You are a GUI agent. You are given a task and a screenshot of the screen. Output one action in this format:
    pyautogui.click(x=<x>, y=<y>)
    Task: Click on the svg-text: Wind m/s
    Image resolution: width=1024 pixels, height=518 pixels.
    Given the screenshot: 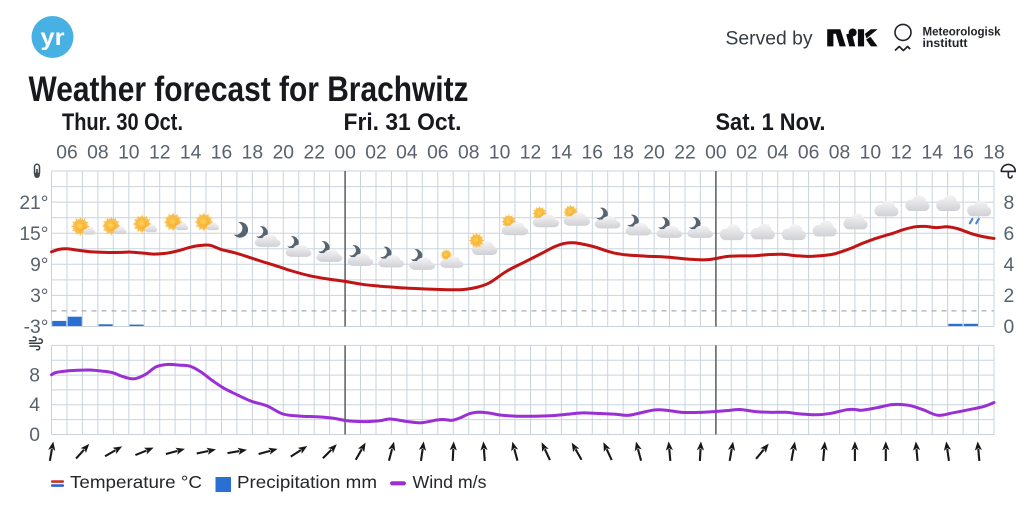 What is the action you would take?
    pyautogui.click(x=450, y=482)
    